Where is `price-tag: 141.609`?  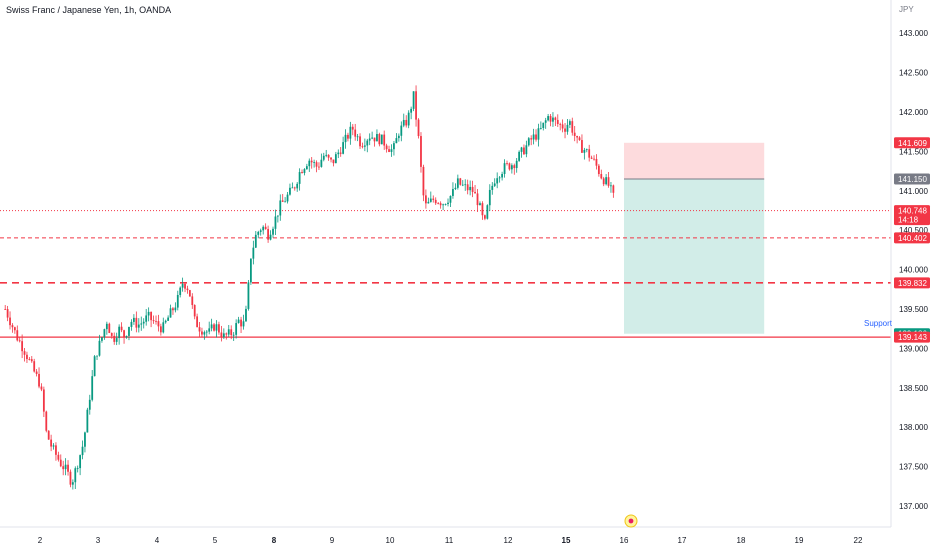 price-tag: 141.609 is located at coordinates (912, 143).